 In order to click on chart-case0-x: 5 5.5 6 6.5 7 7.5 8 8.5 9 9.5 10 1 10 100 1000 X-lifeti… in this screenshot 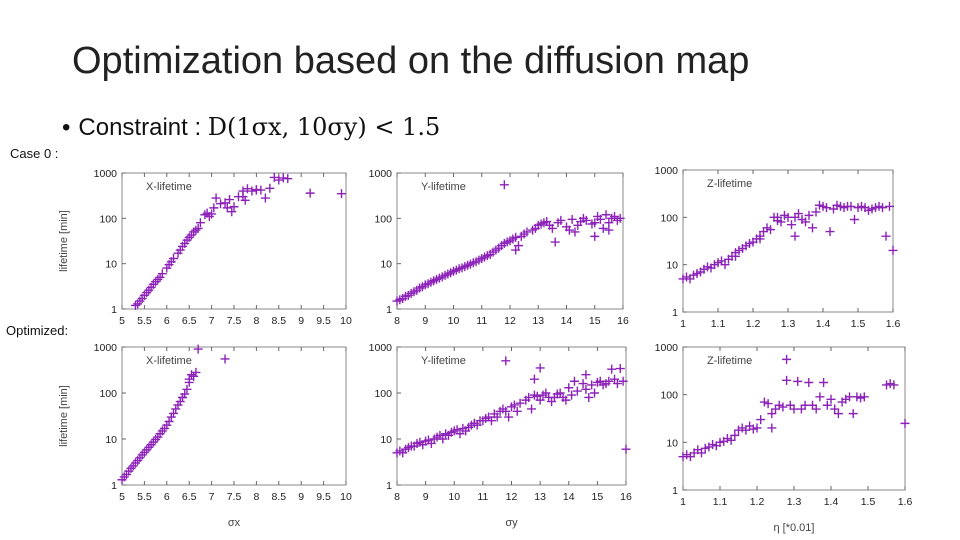, I will do `click(205, 247)`.